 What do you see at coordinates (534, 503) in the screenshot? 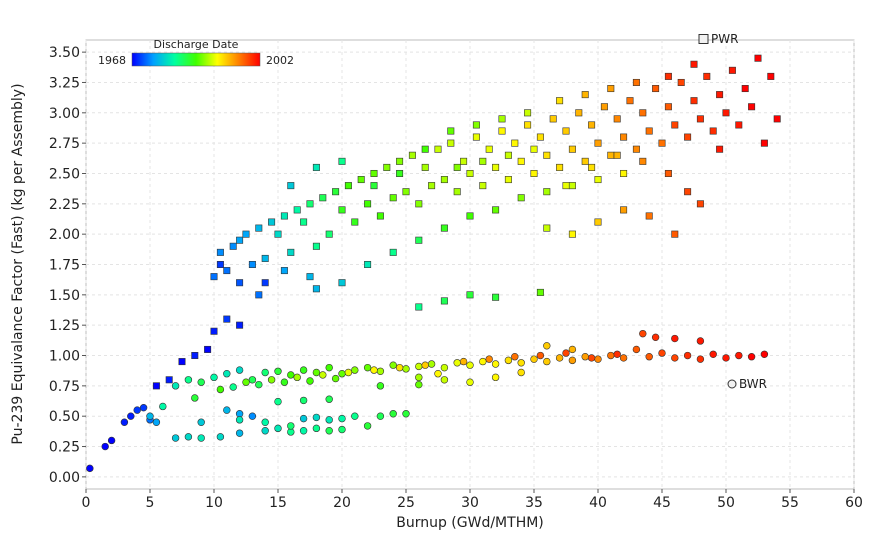
I see `x-tick-label: 35` at bounding box center [534, 503].